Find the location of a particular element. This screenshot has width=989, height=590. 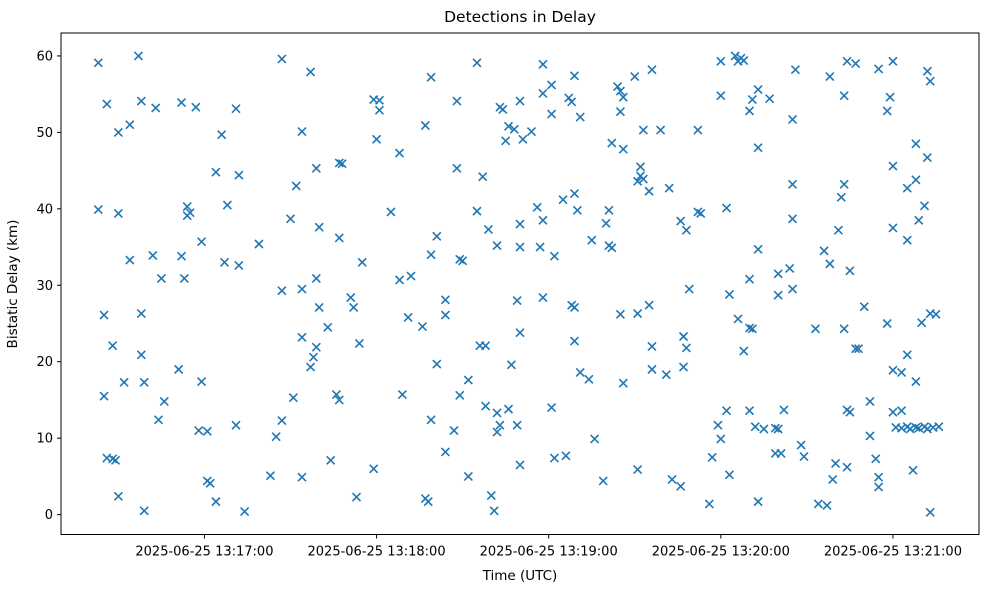

x-tick-label: 2025-06-25 13:19:00 is located at coordinates (549, 552).